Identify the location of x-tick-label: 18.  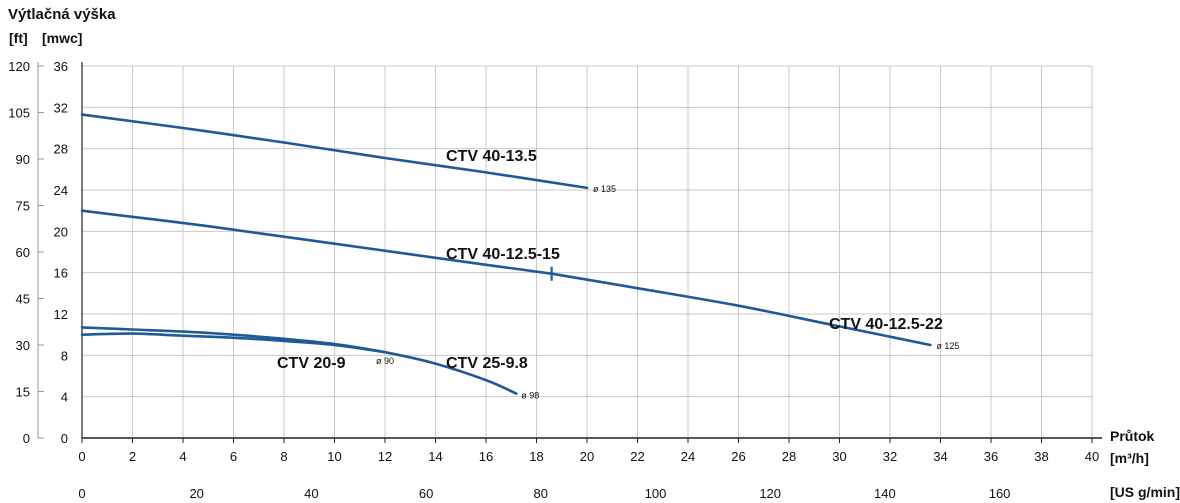
(536, 456).